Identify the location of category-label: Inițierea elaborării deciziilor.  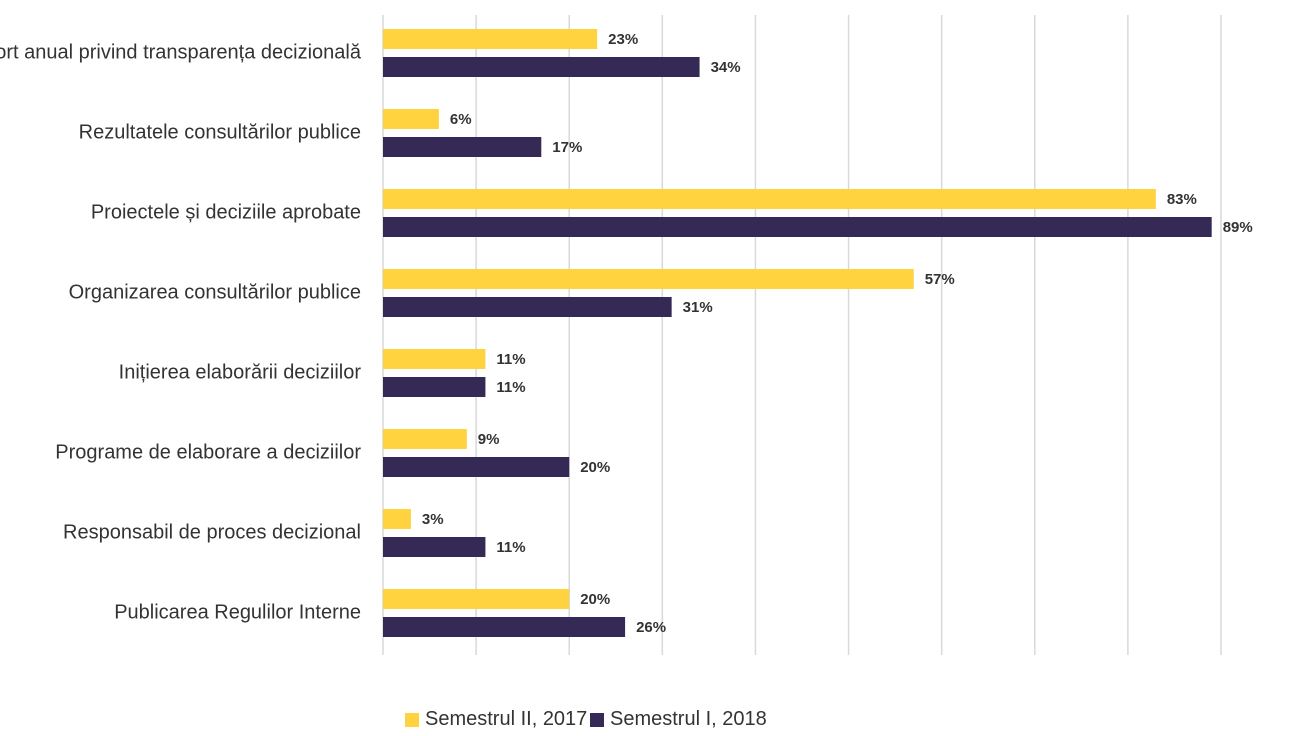
(240, 372).